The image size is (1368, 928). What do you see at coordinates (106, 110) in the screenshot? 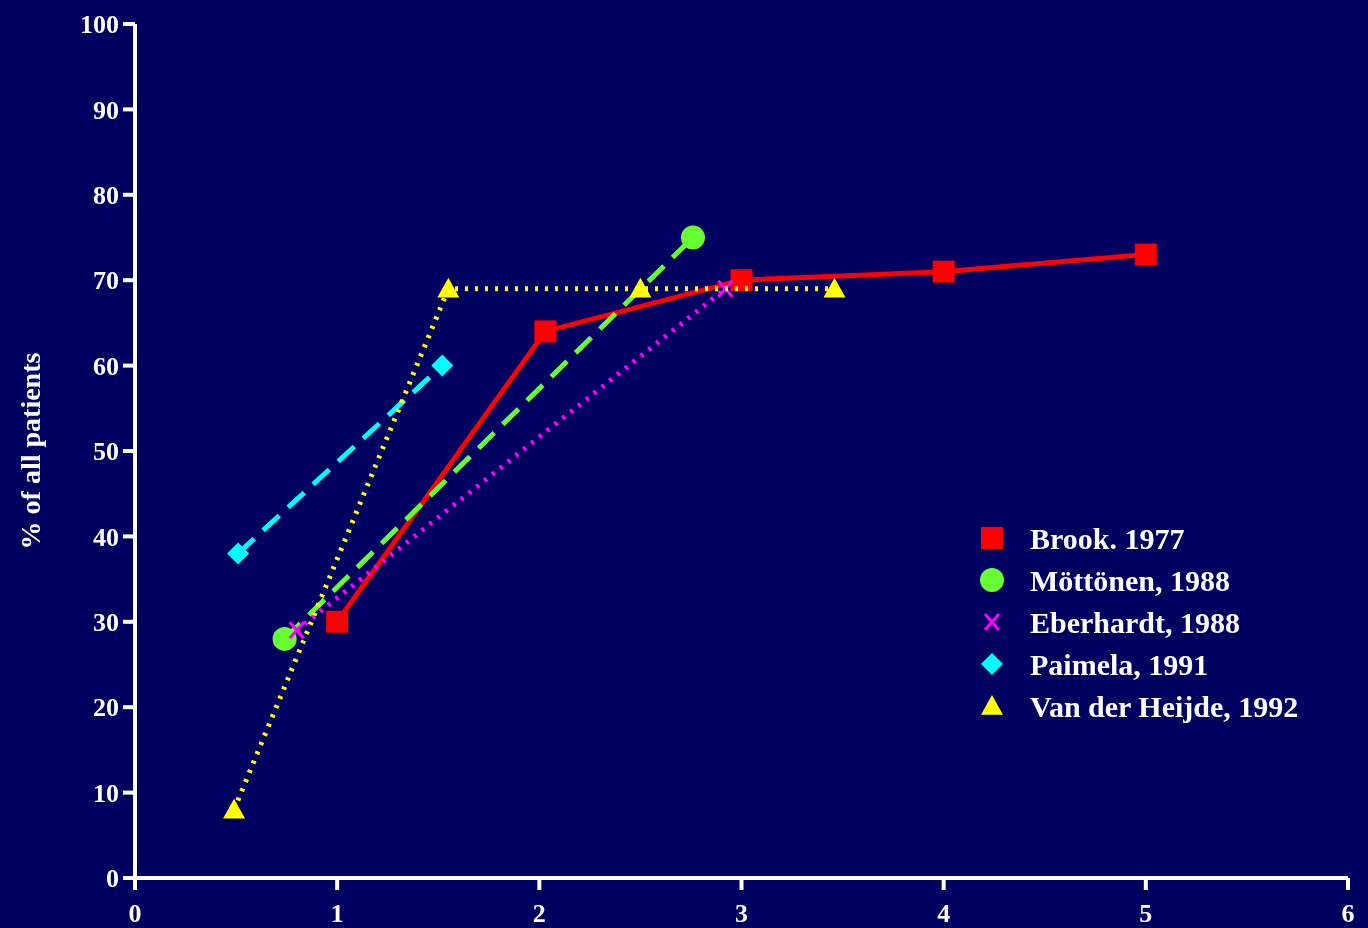
I see `y-tick-label: 90` at bounding box center [106, 110].